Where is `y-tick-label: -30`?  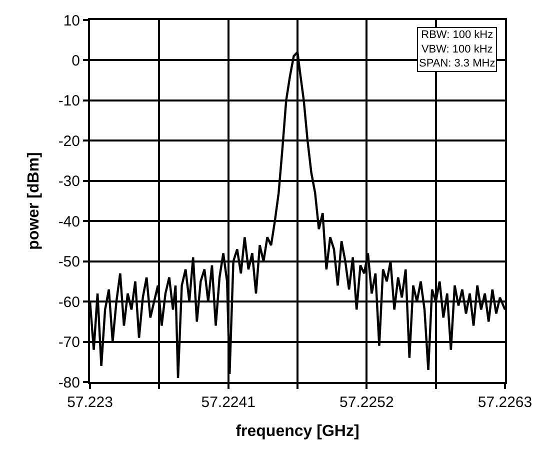
y-tick-label: -30 is located at coordinates (69, 181).